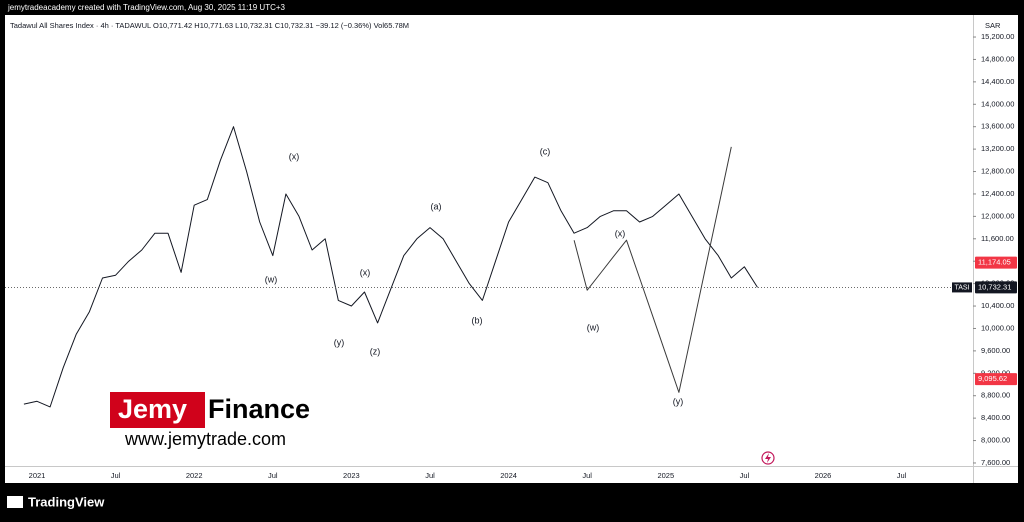  What do you see at coordinates (152, 409) in the screenshot?
I see `brand-first: Jemy` at bounding box center [152, 409].